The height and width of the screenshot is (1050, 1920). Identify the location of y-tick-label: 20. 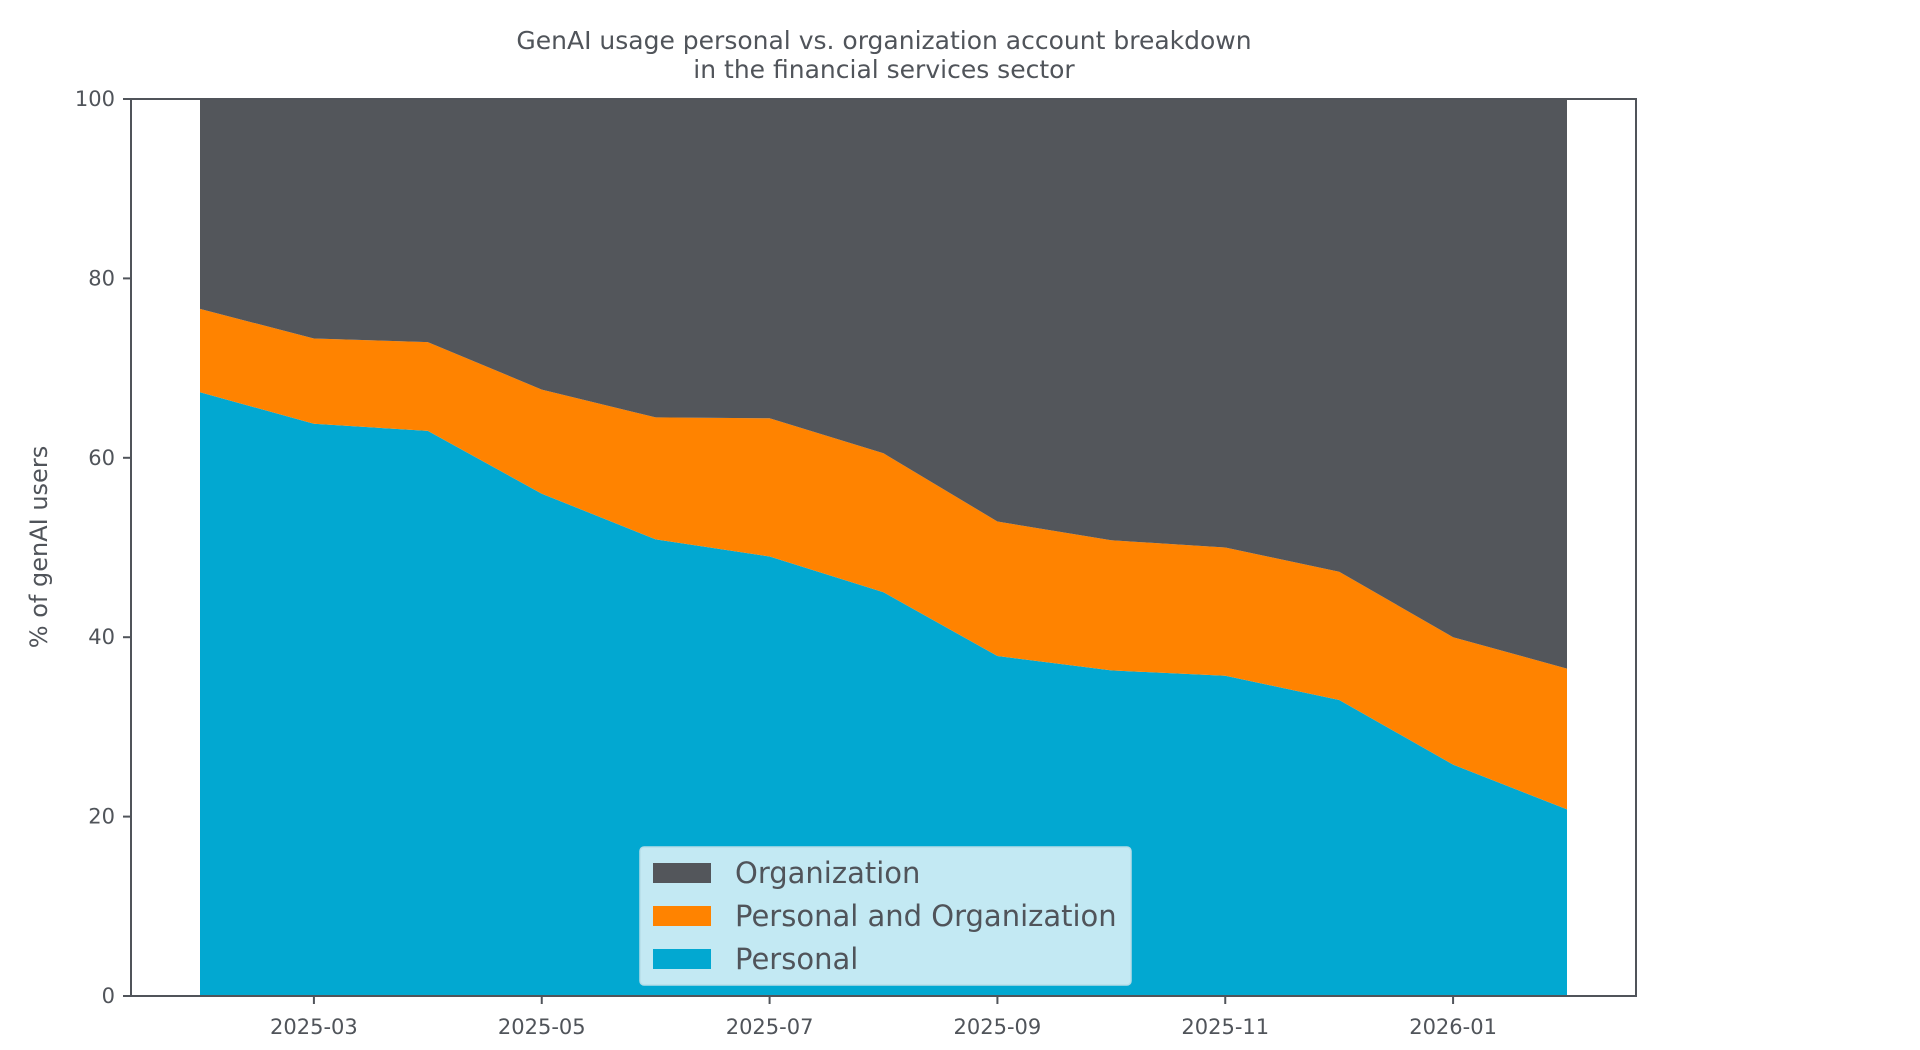
(101, 817).